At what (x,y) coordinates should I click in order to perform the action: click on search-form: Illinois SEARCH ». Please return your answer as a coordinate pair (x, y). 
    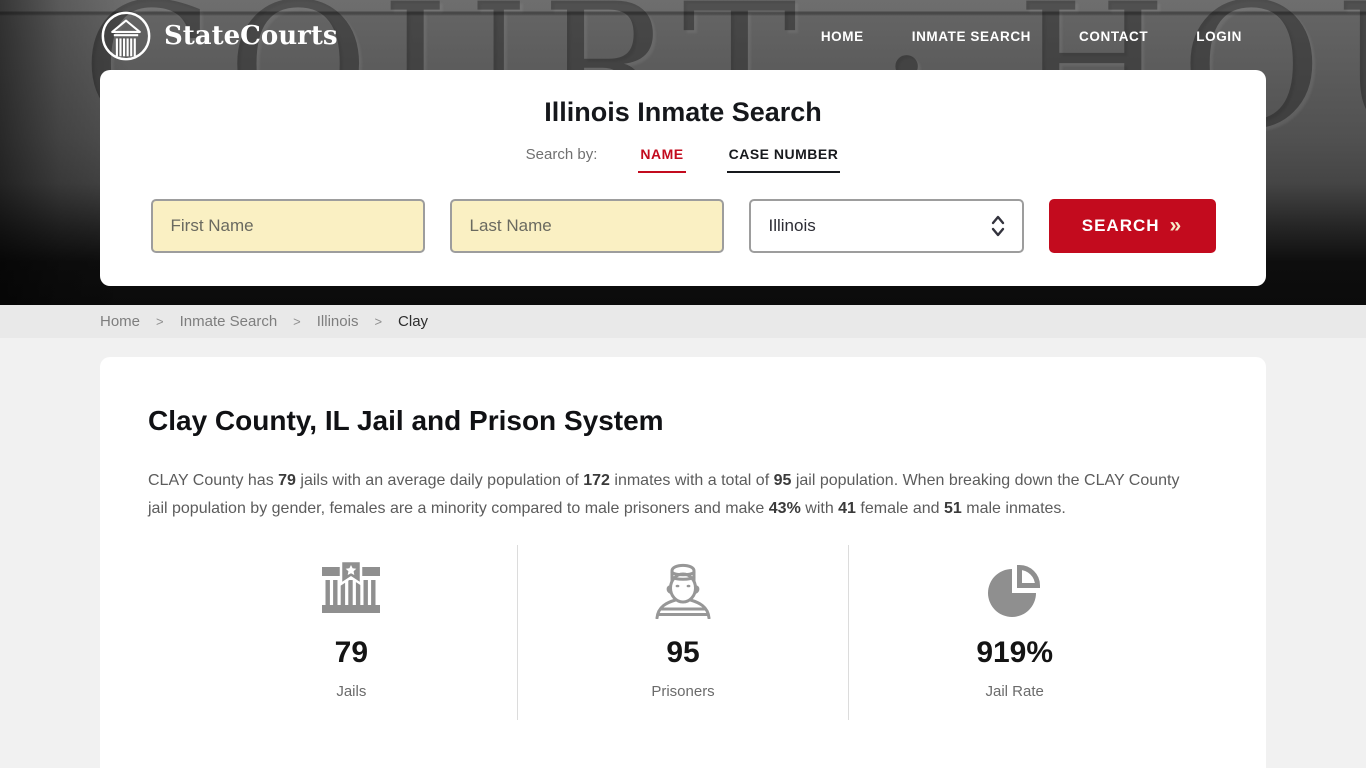
    Looking at the image, I should click on (683, 226).